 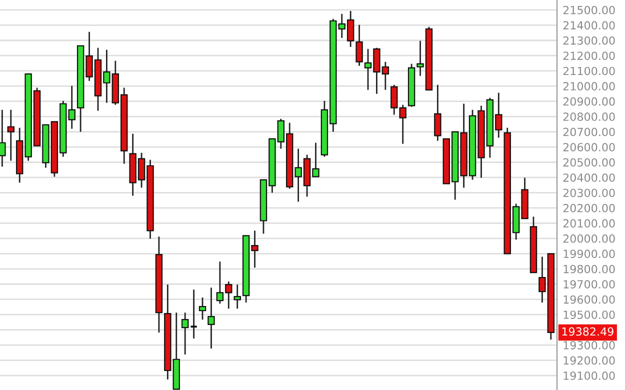 What do you see at coordinates (589, 345) in the screenshot?
I see `y-tick-label: 19300.00` at bounding box center [589, 345].